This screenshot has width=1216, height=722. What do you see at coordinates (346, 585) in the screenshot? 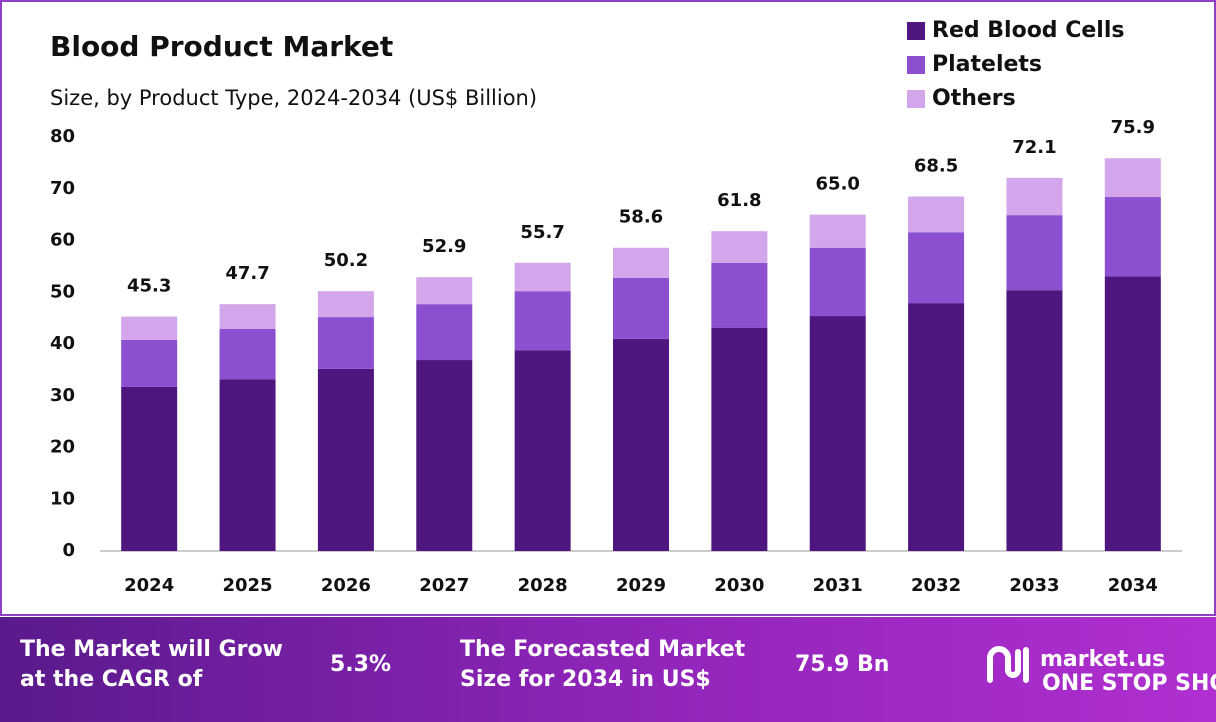
I see `x-tick-label: 2026` at bounding box center [346, 585].